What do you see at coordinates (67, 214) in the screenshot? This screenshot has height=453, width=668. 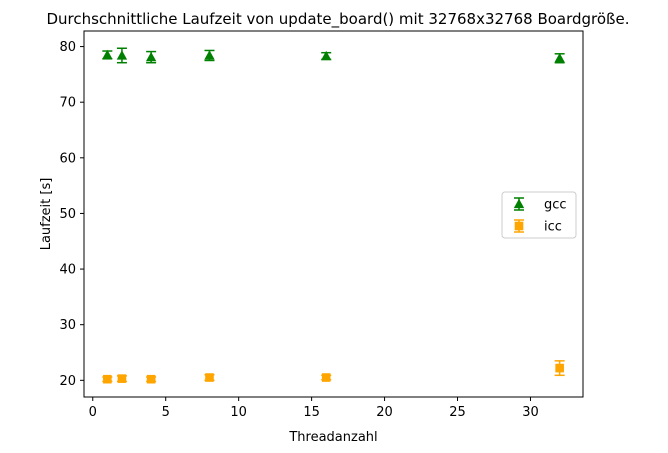 I see `y-tick-label: 50` at bounding box center [67, 214].